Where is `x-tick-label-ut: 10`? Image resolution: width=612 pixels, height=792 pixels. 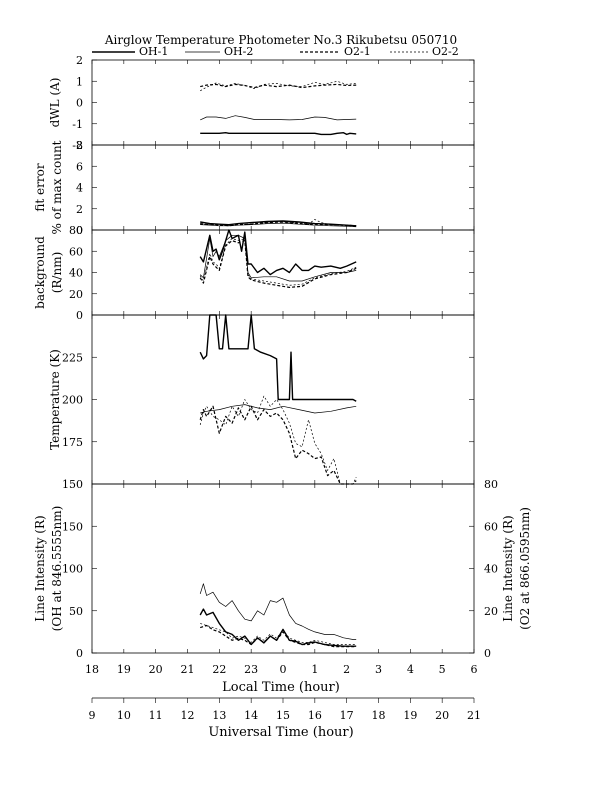 x-tick-label-ut: 10 is located at coordinates (124, 715).